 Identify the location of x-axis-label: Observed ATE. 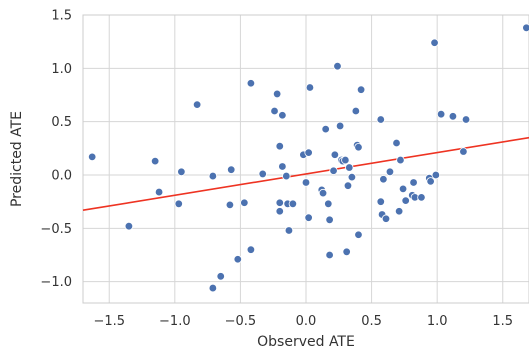
(306, 342).